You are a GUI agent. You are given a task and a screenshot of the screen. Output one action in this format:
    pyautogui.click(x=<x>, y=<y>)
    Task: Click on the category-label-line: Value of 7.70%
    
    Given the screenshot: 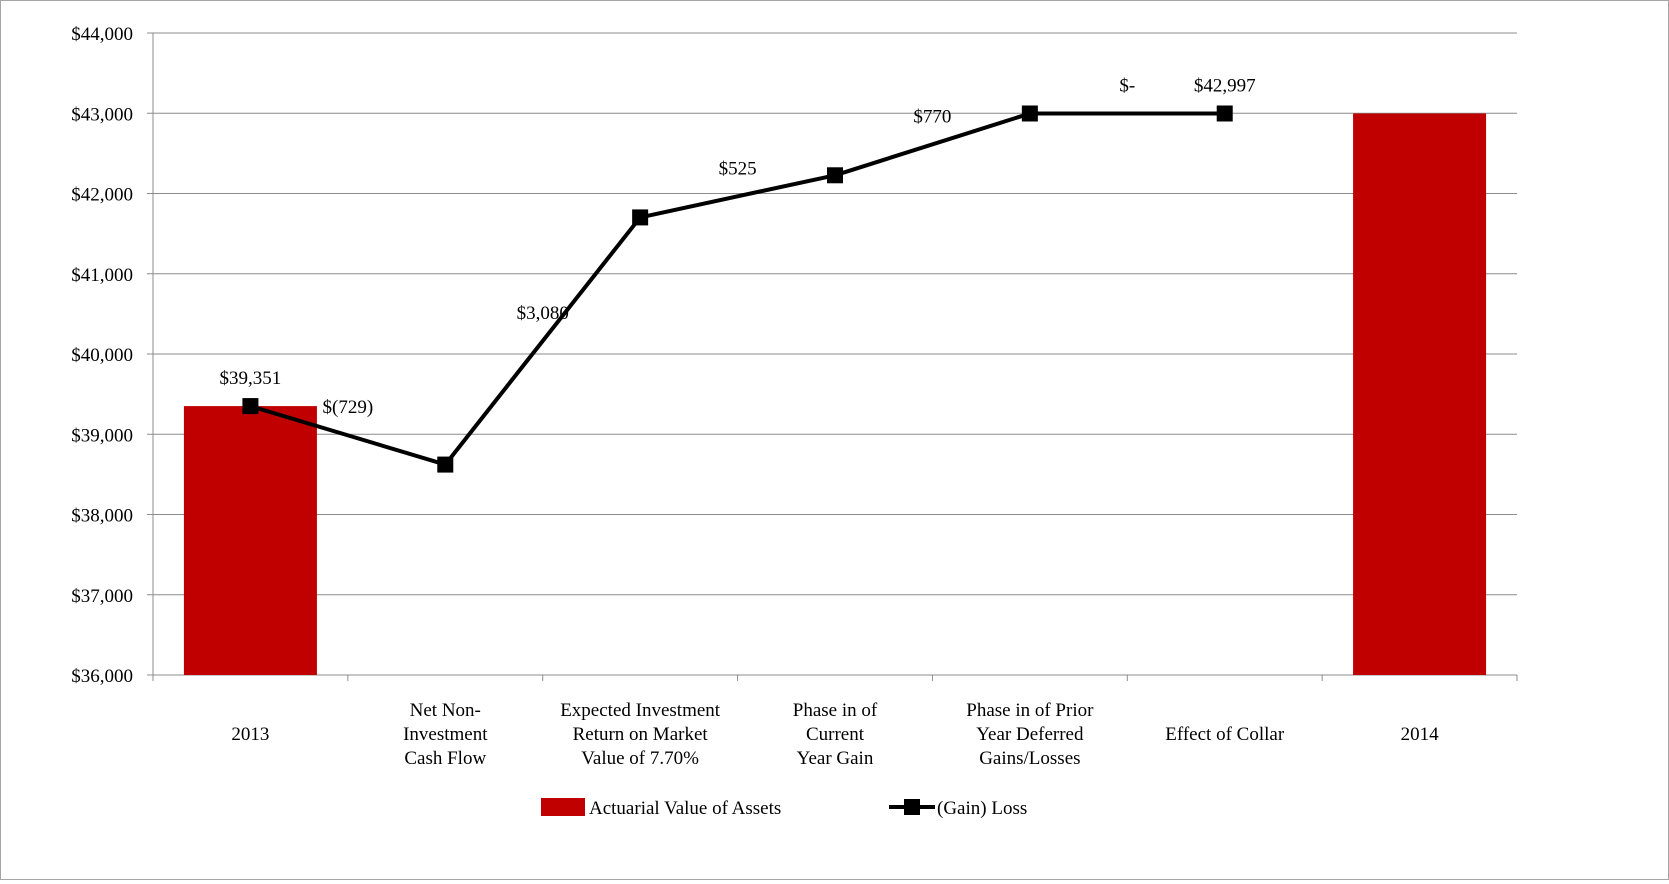 What is the action you would take?
    pyautogui.click(x=640, y=758)
    